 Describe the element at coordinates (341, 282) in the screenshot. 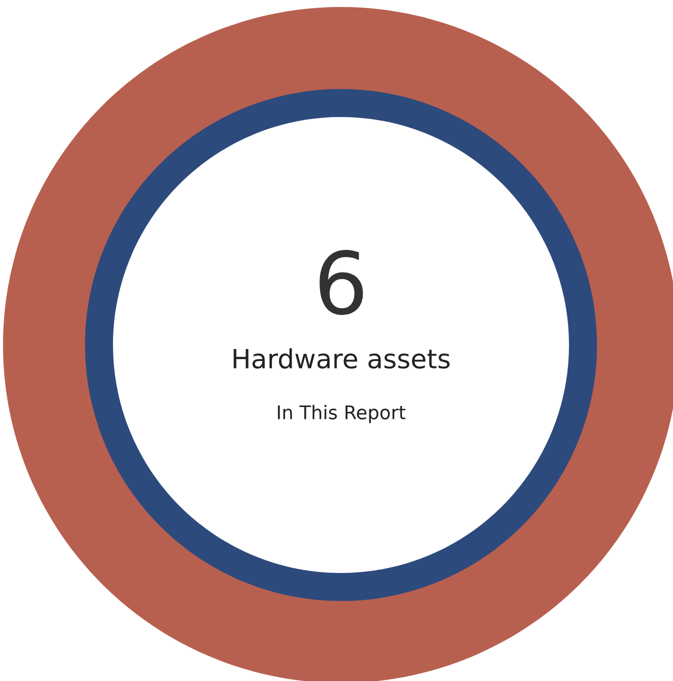

I see `data-label: 6` at that location.